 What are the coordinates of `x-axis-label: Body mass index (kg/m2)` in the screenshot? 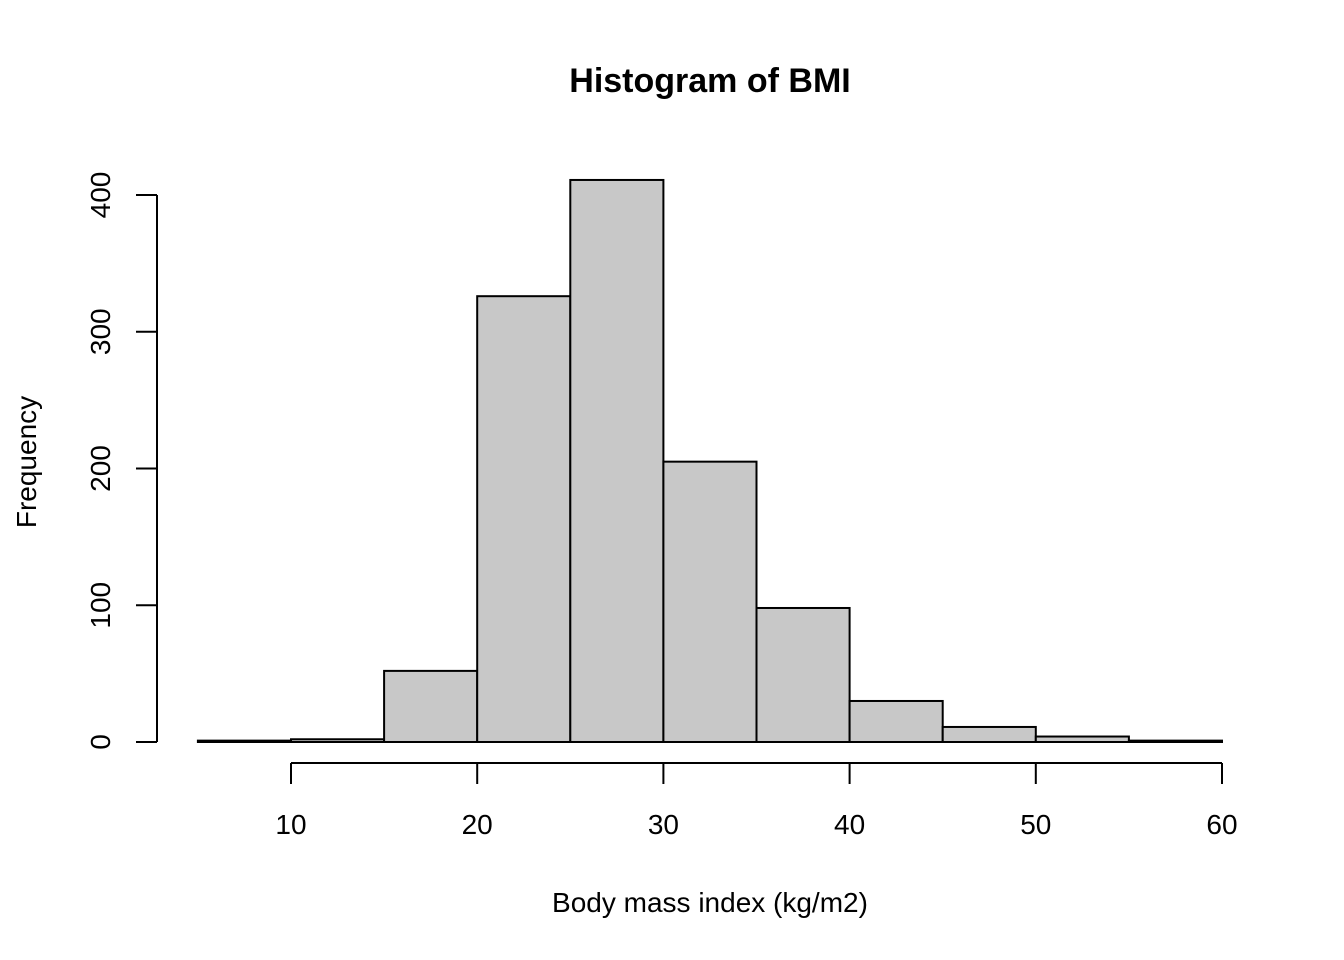 It's located at (710, 902).